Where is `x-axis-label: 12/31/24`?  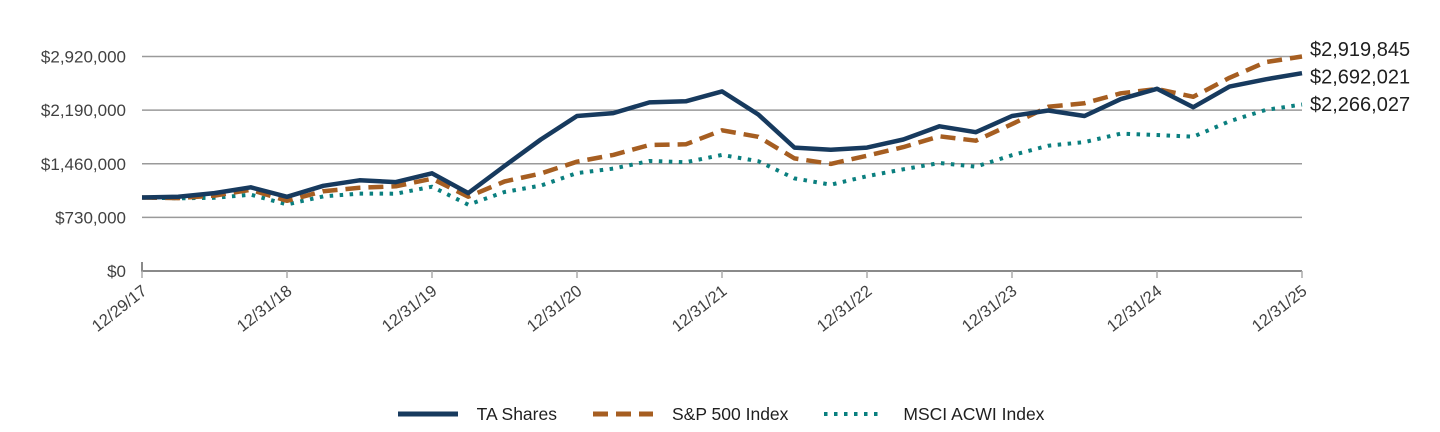
x-axis-label: 12/31/24 is located at coordinates (1135, 309).